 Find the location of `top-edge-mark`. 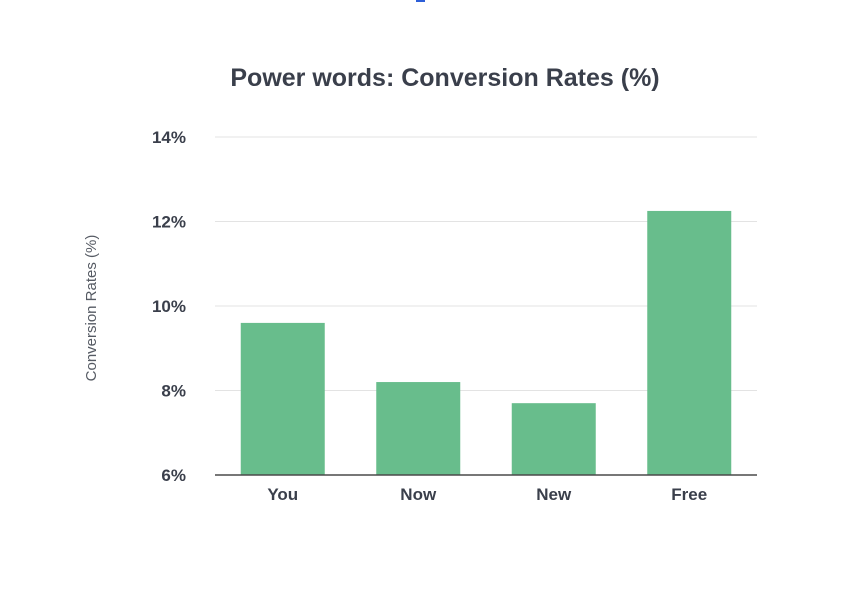

top-edge-mark is located at coordinates (420, 1).